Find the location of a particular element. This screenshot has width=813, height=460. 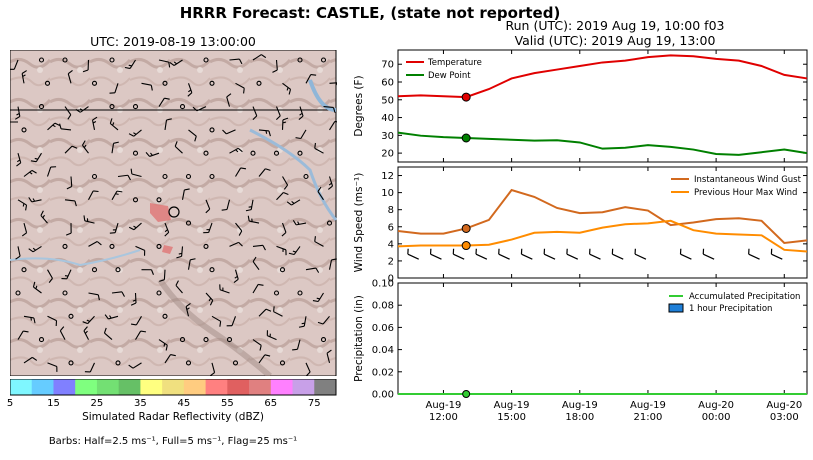

y-tick-label: 0.08 is located at coordinates (383, 306).